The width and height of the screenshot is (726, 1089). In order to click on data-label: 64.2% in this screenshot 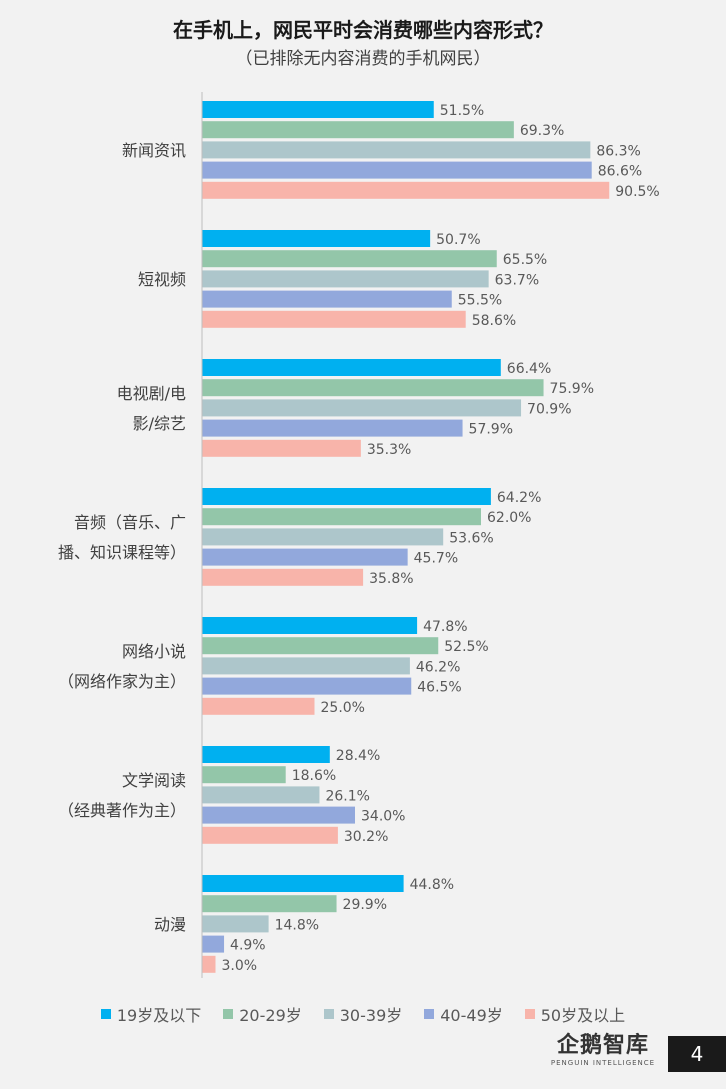, I will do `click(519, 498)`.